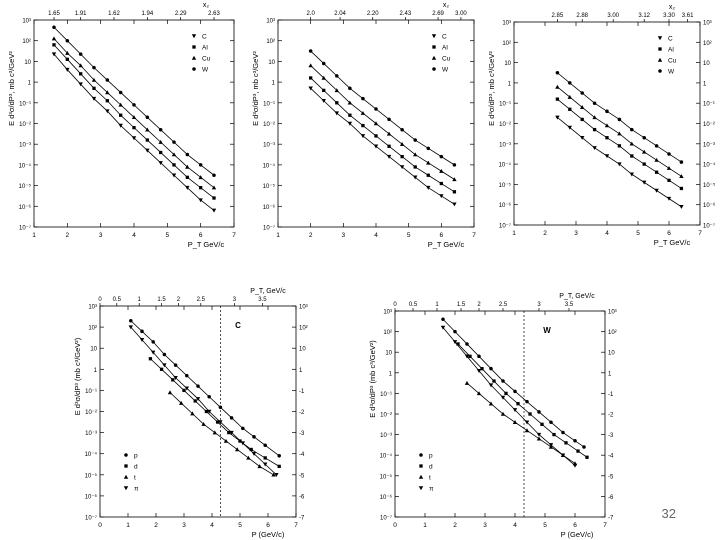  I want to click on y-tick-label-right: -5, so click(611, 477).